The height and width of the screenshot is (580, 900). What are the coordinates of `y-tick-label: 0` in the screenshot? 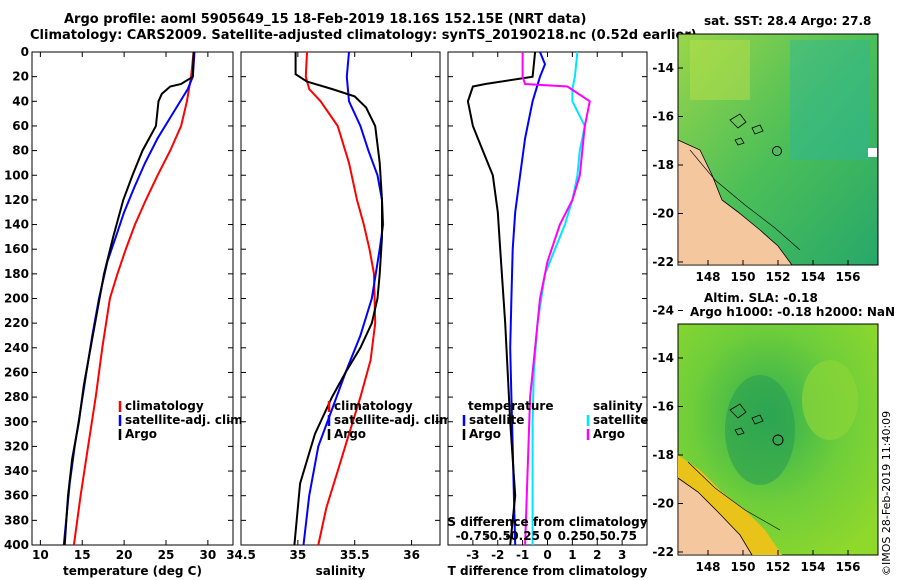 It's located at (25, 52).